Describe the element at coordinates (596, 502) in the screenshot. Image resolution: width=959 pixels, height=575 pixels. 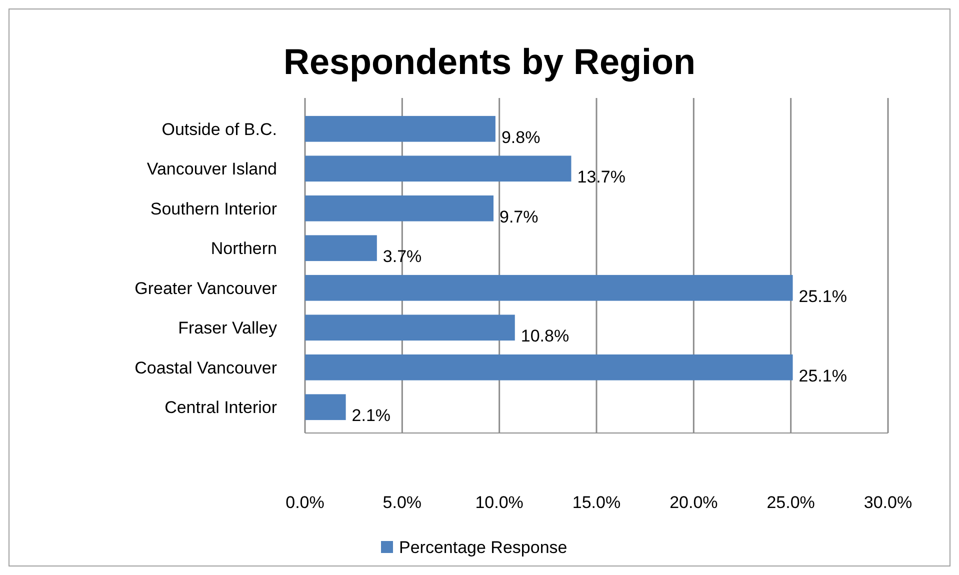
I see `x-tick-label: 15.0%` at that location.